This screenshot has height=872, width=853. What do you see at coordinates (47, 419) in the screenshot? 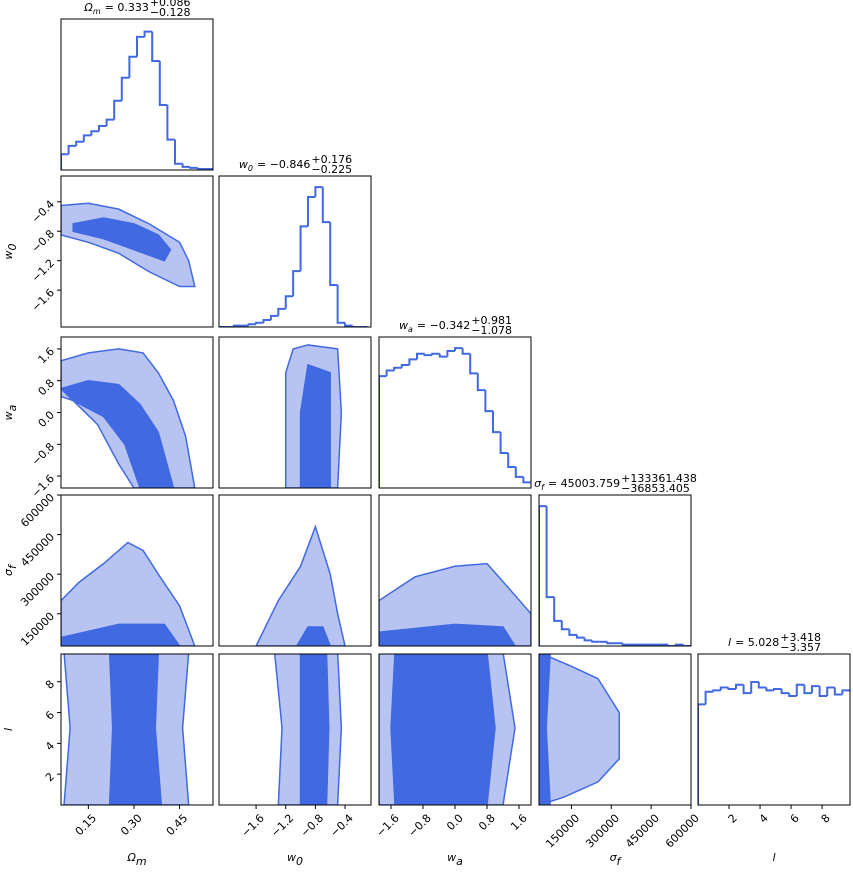
I see `y-tick-label: 0.0` at bounding box center [47, 419].